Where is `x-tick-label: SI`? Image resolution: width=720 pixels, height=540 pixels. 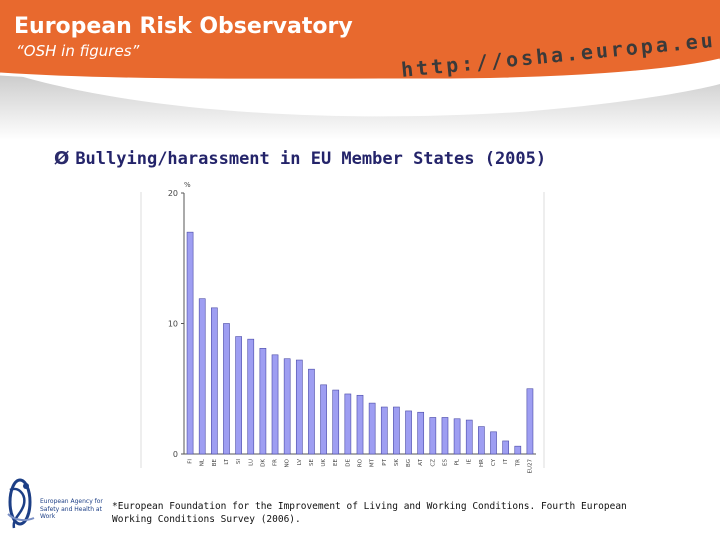 x-tick-label: SI is located at coordinates (239, 461).